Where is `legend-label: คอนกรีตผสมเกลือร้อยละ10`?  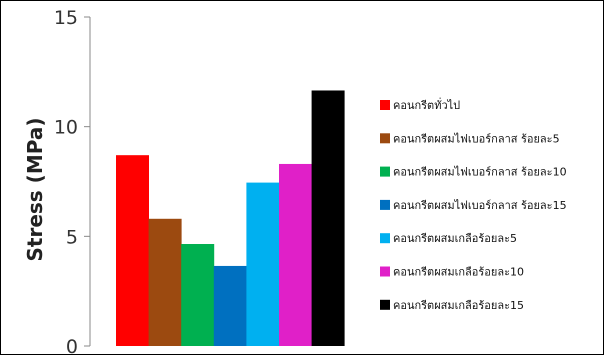 legend-label: คอนกรีตผสมเกลือร้อยละ10 is located at coordinates (458, 272).